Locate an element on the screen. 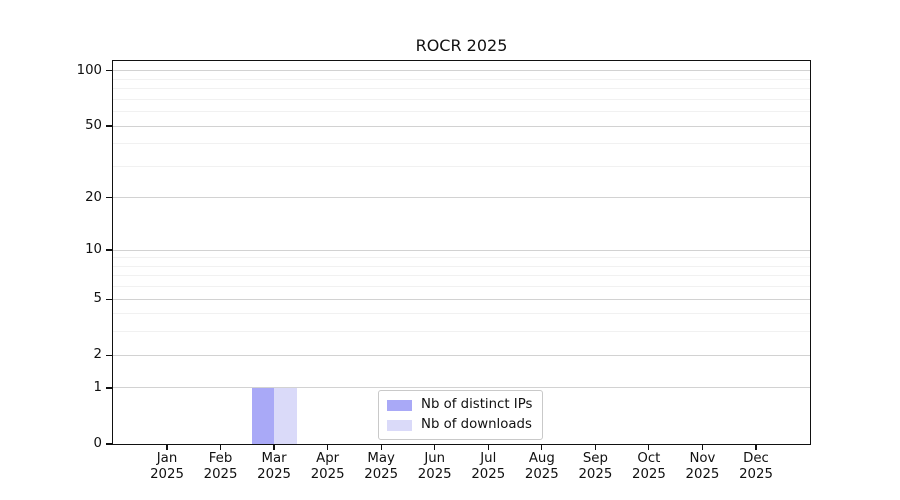  x-axis-tick-label: Nov 2025 is located at coordinates (702, 467).